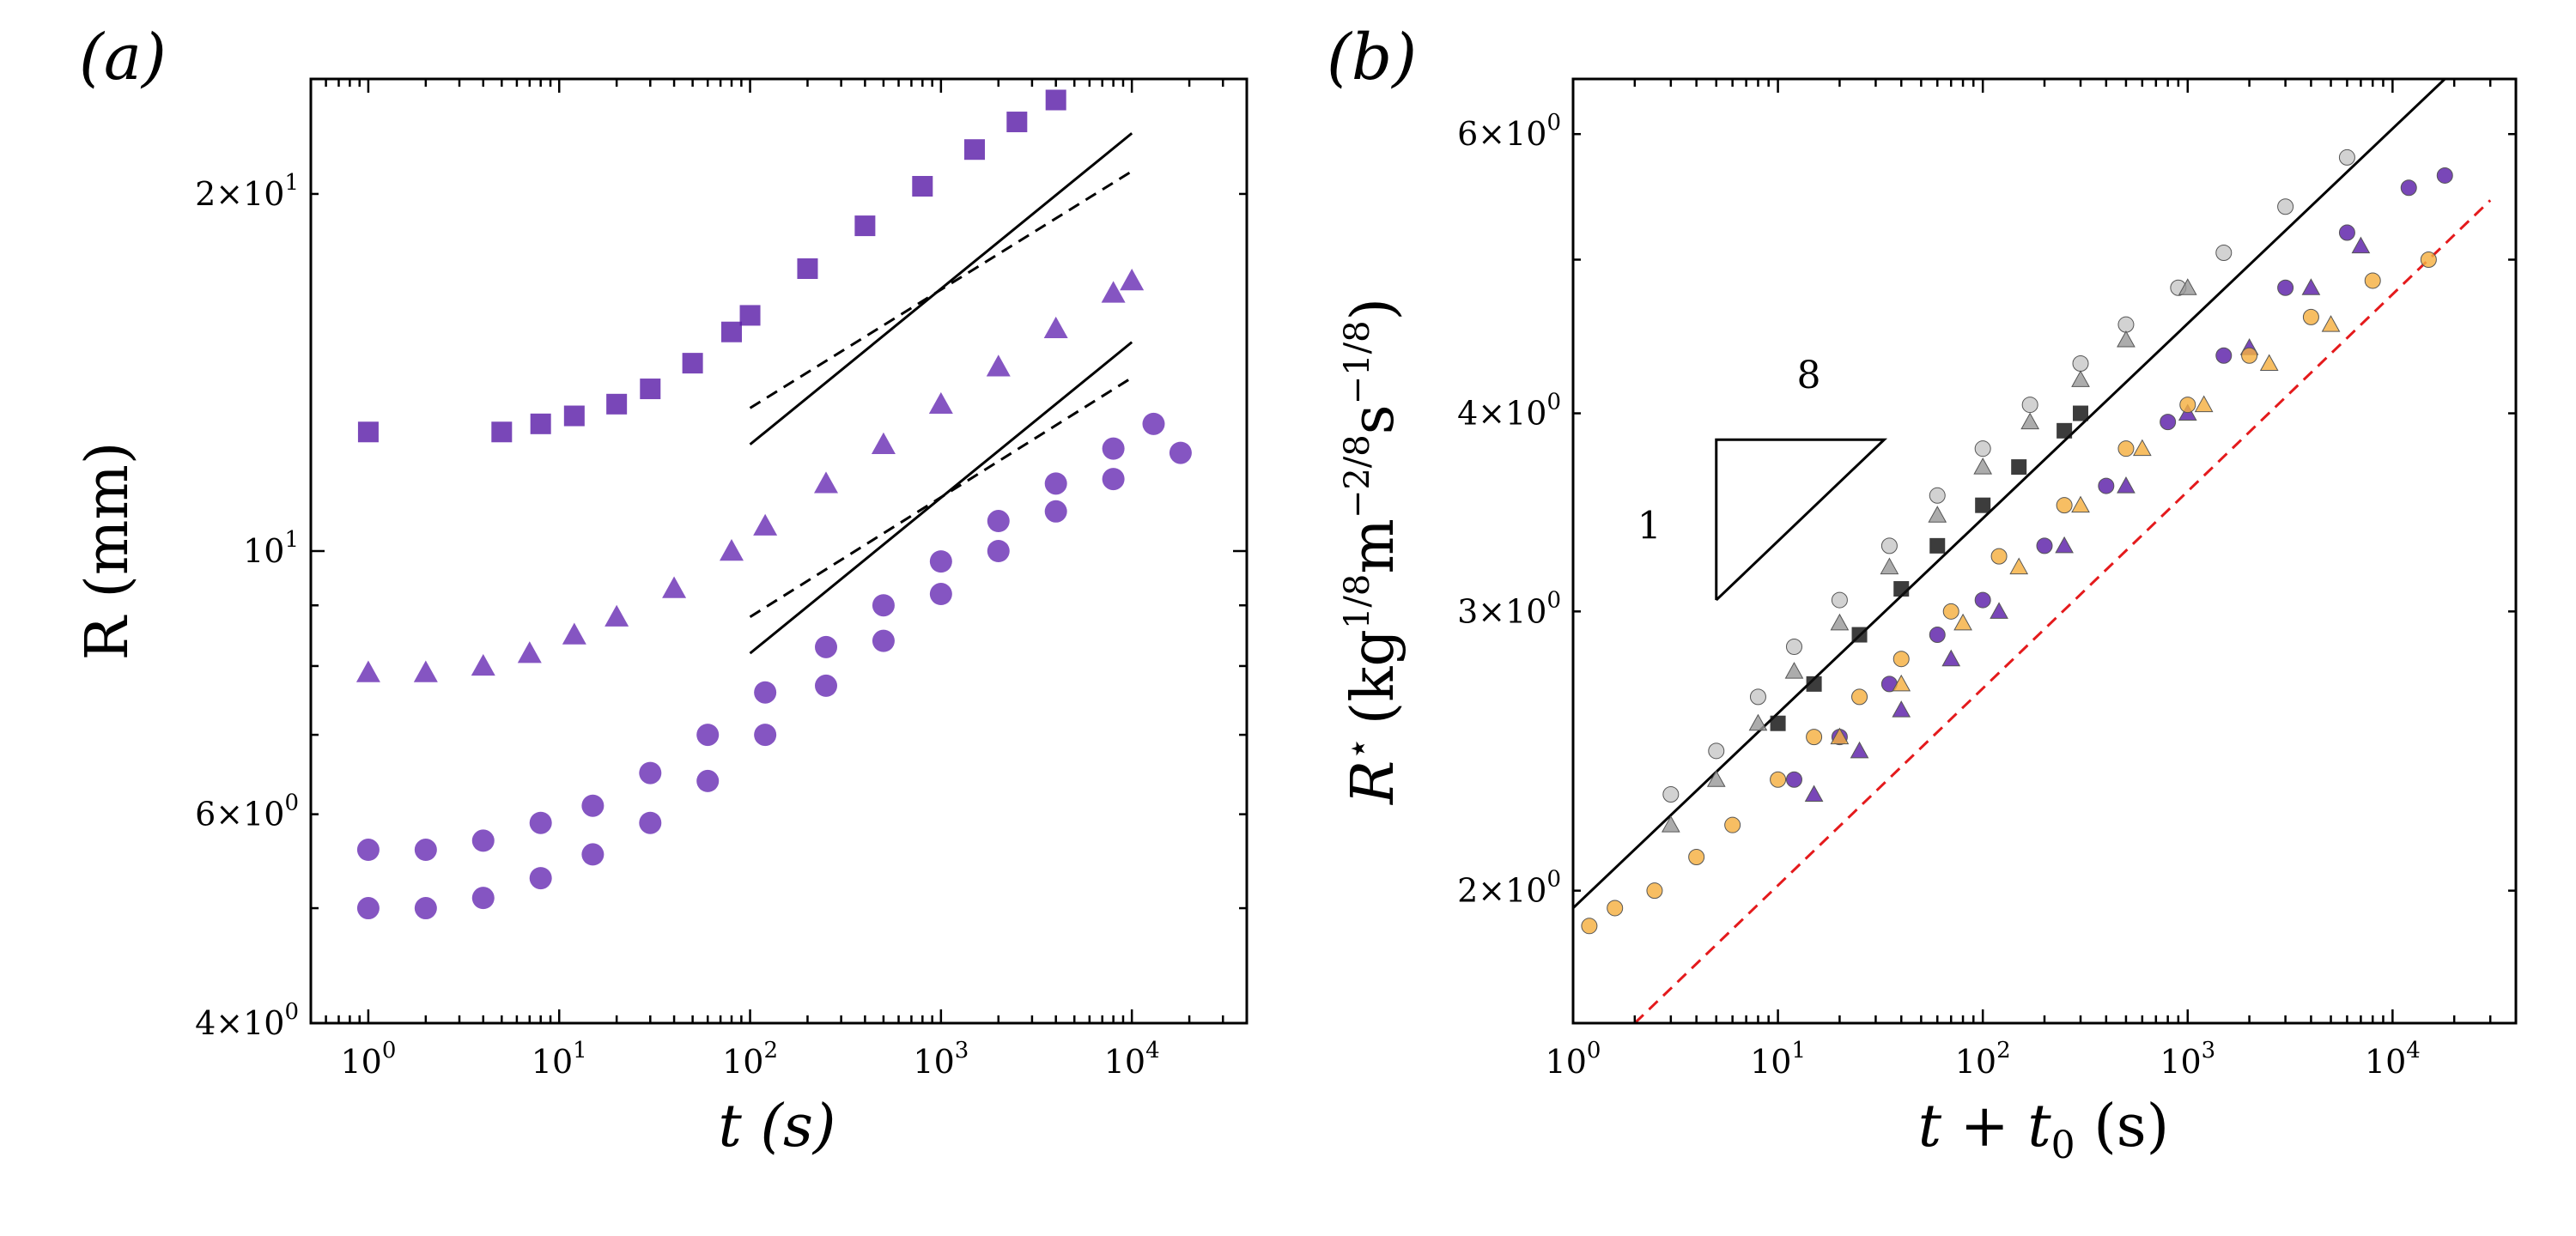  What do you see at coordinates (1374, 309) in the screenshot?
I see `y-label-close: )` at bounding box center [1374, 309].